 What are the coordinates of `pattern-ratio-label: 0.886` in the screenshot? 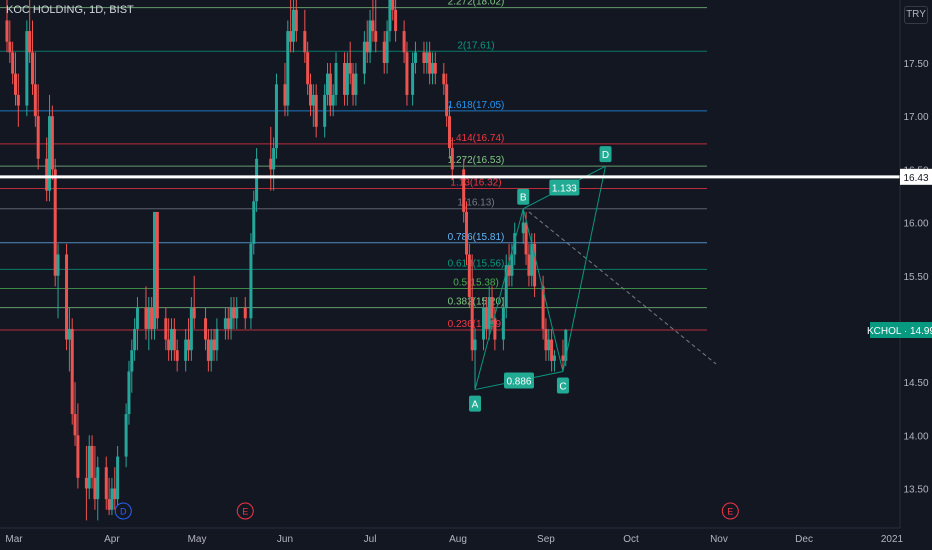 It's located at (518, 382).